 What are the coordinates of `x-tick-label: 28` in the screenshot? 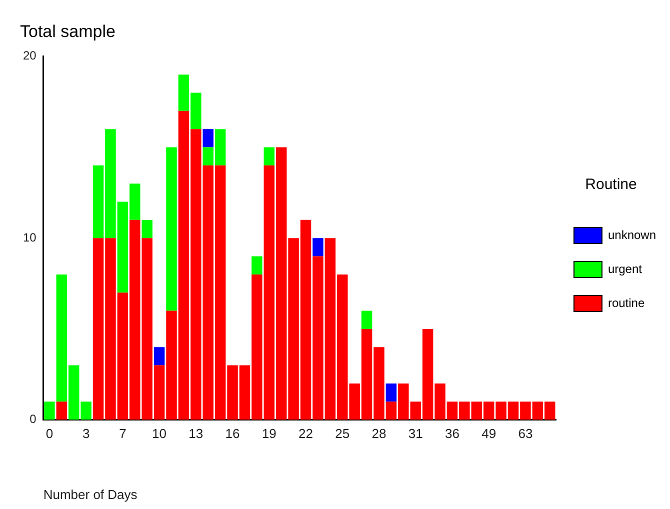 It's located at (379, 434).